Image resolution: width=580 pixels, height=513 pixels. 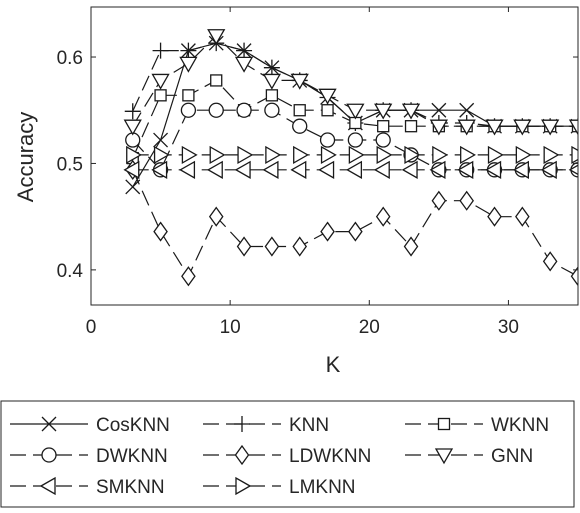 I want to click on point-ldwknn-k25, so click(x=438, y=201).